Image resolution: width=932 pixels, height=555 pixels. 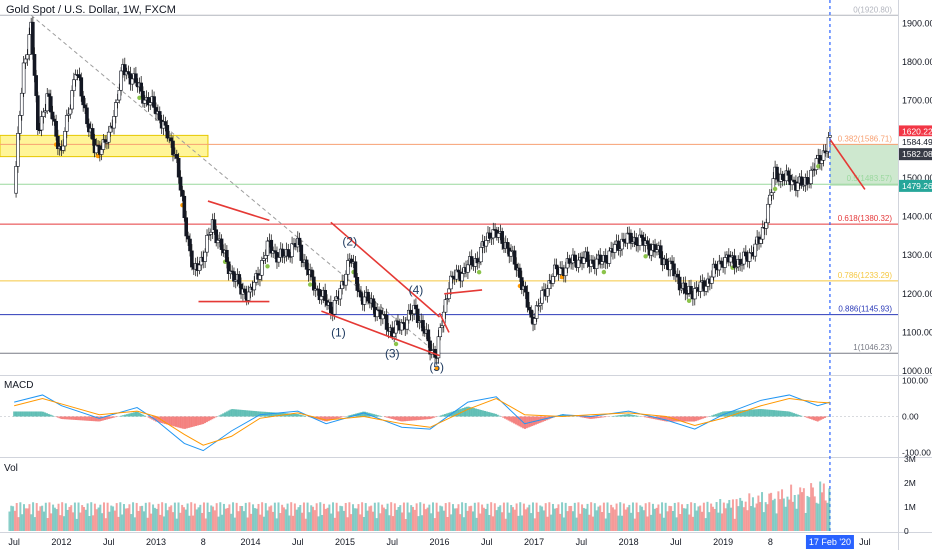 What do you see at coordinates (645, 256) in the screenshot?
I see `signal-dot` at bounding box center [645, 256].